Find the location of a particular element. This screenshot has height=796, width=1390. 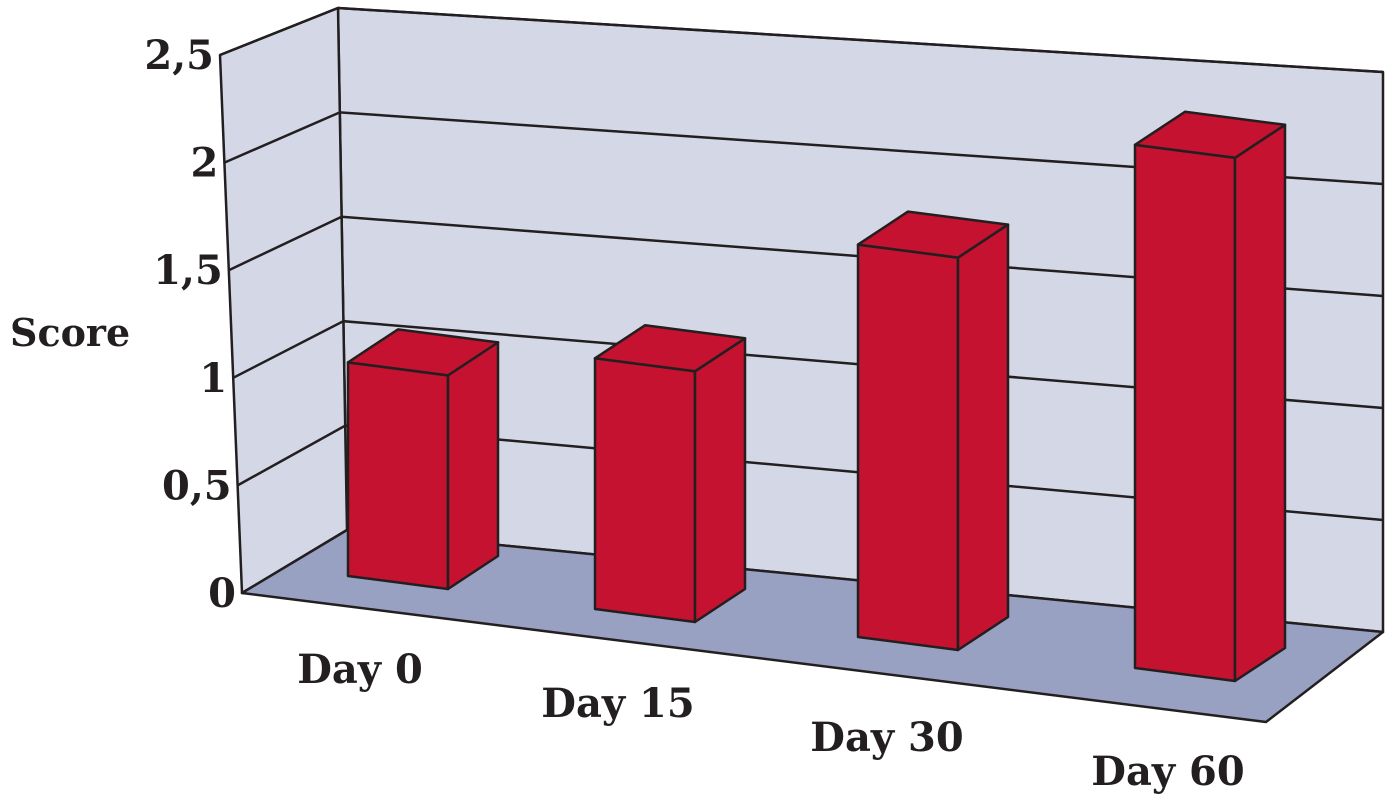

y-tick-label: 0,5 is located at coordinates (197, 485).